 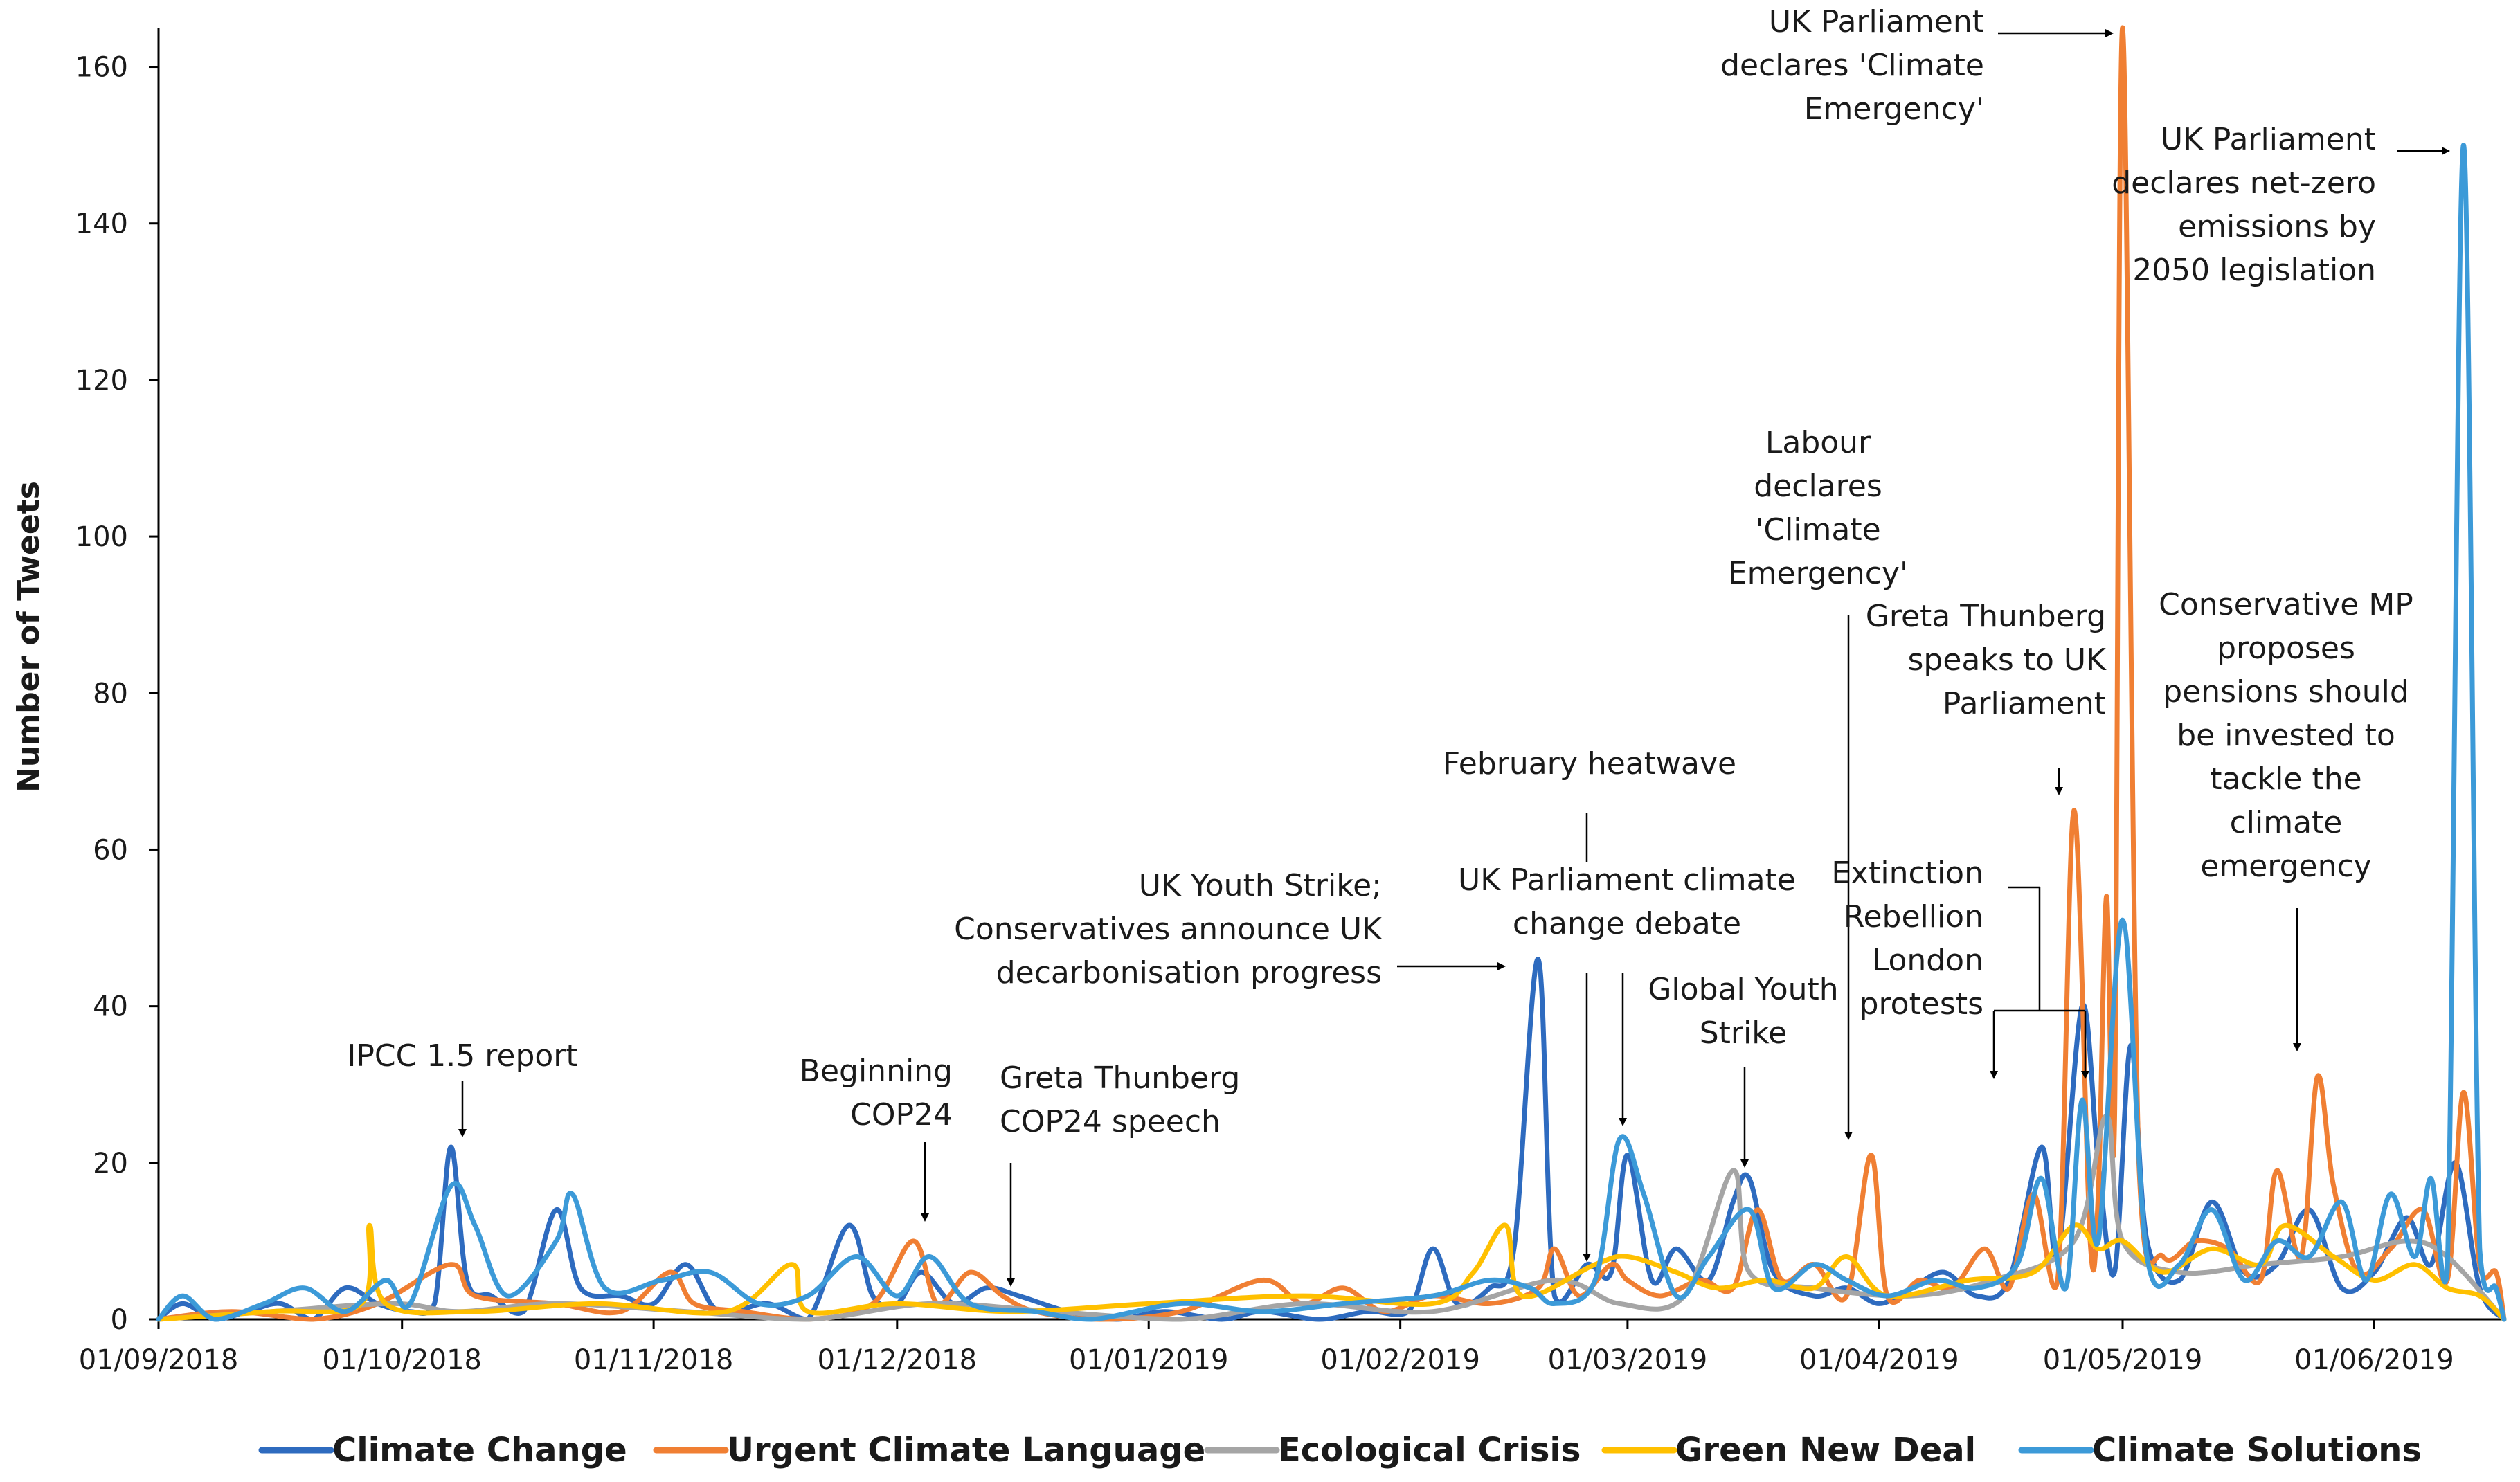 I want to click on y-tick-label: 60, so click(x=110, y=850).